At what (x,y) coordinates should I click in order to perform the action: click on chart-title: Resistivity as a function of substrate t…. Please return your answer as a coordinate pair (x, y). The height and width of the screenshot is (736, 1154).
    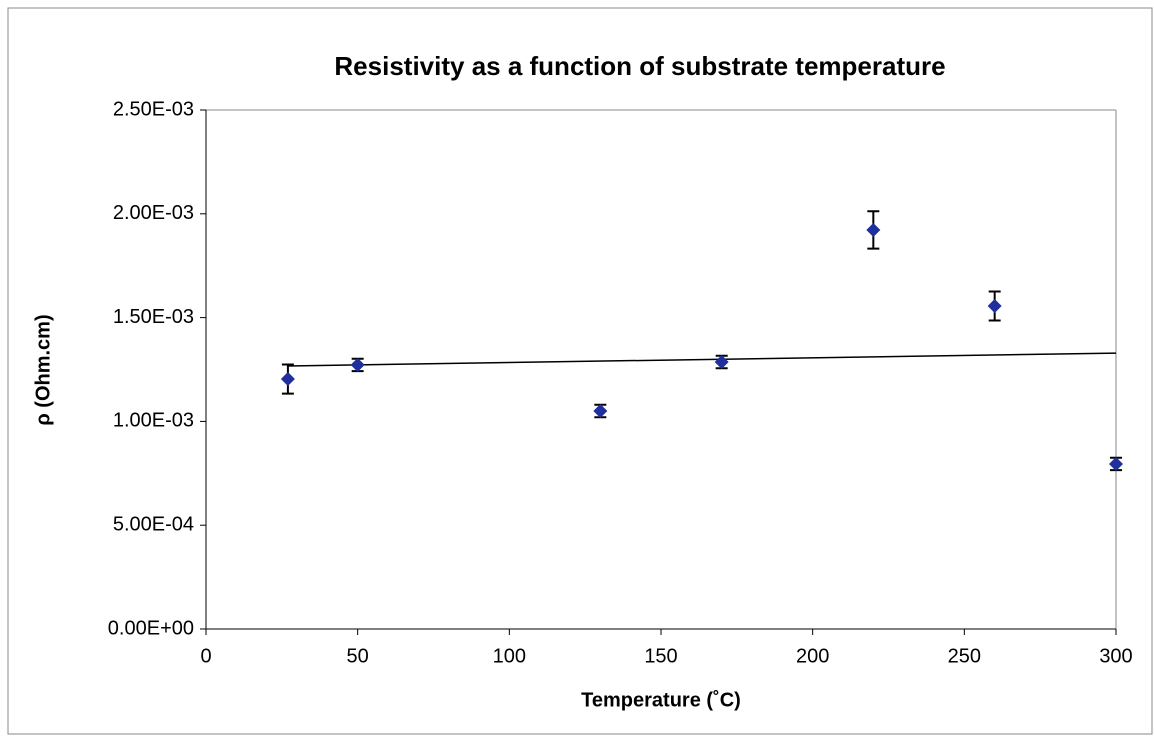
    Looking at the image, I should click on (639, 66).